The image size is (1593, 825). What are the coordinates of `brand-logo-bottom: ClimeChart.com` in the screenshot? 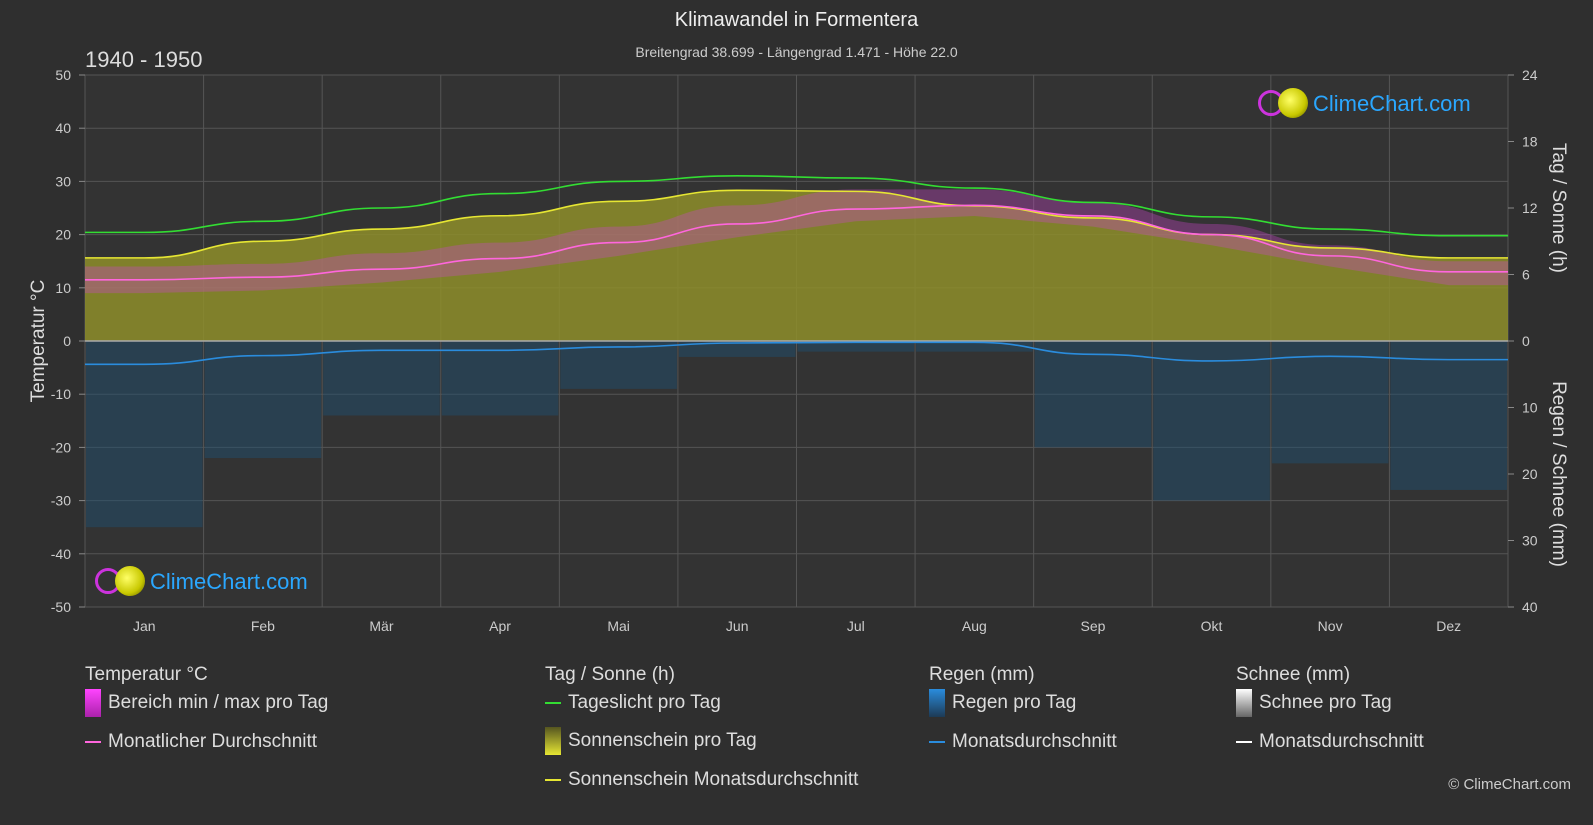 It's located at (201, 582).